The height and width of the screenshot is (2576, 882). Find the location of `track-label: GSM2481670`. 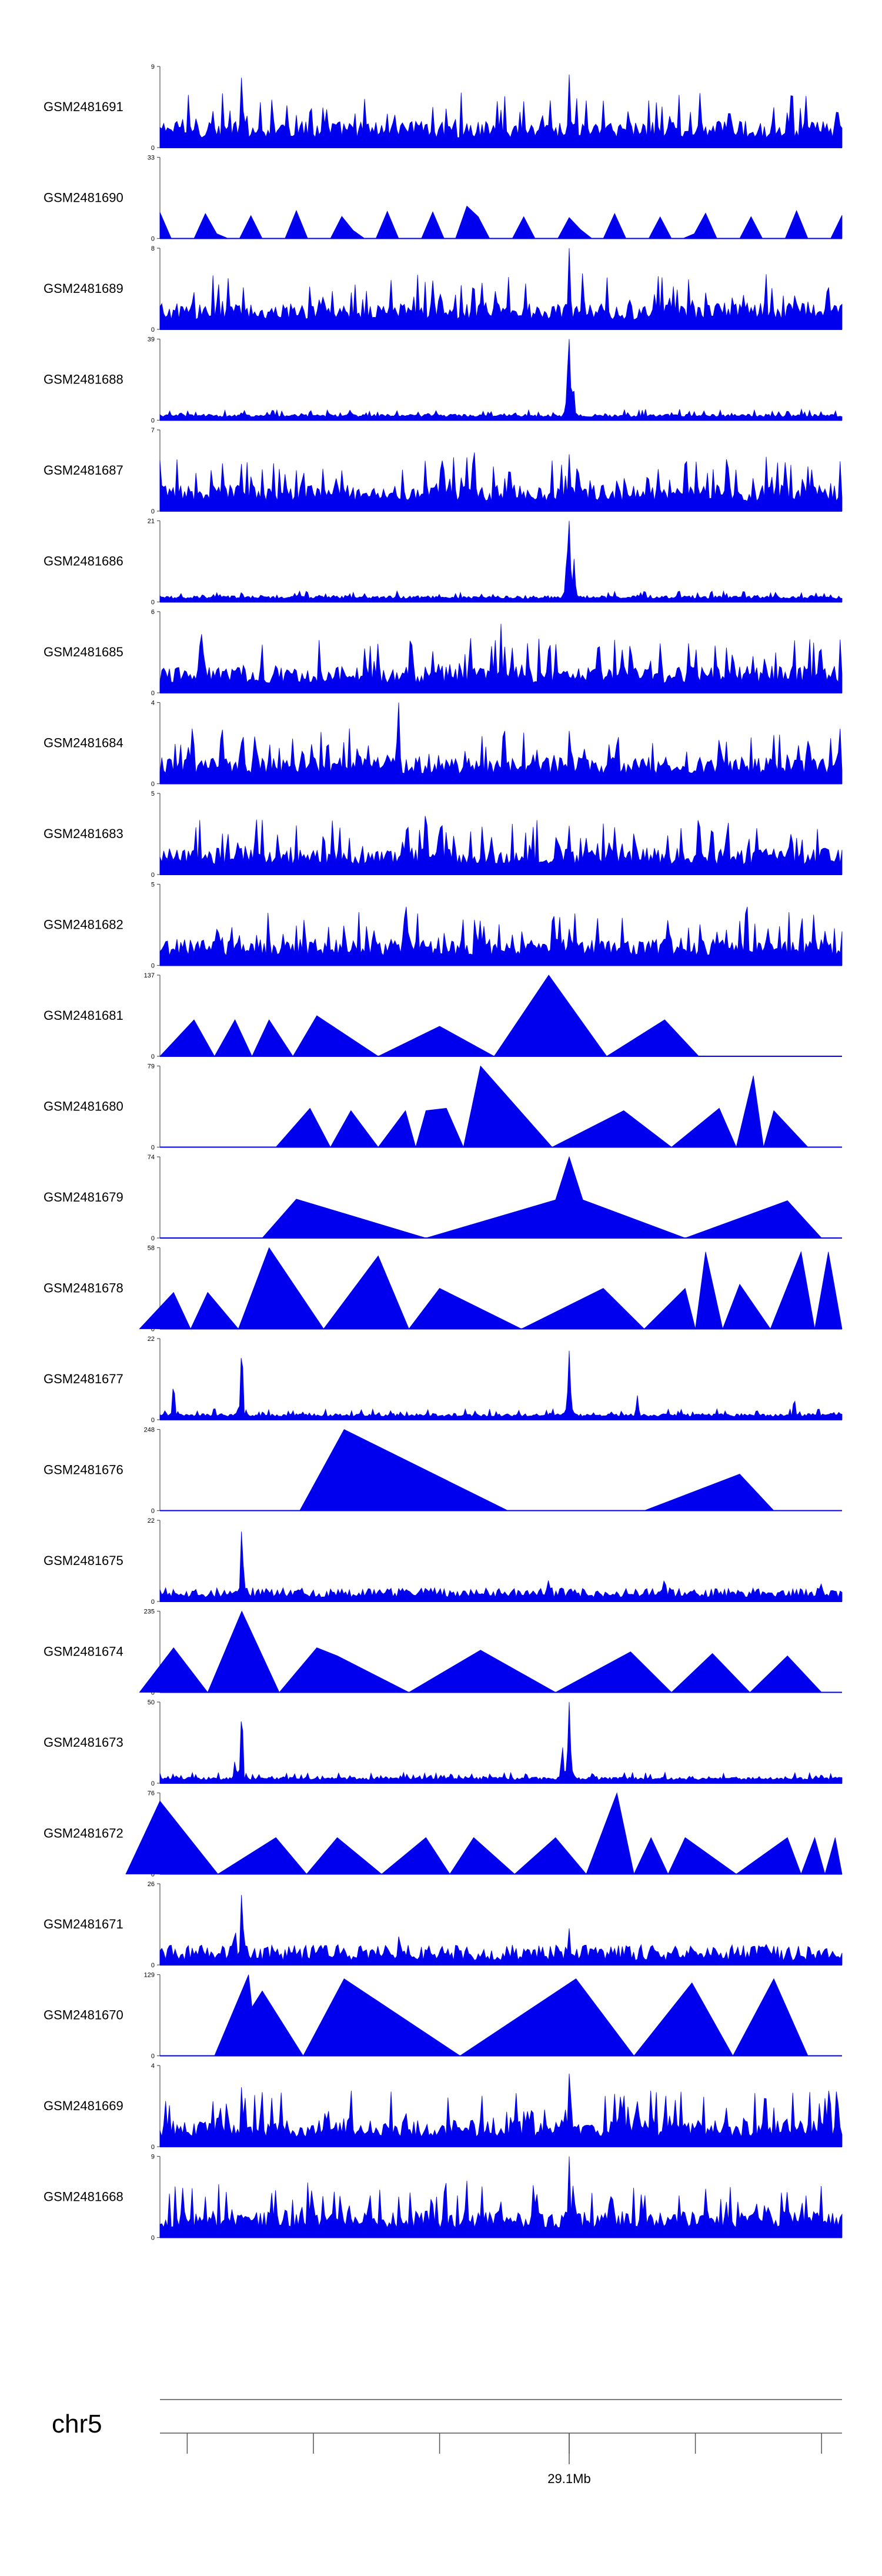

track-label: GSM2481670 is located at coordinates (83, 2015).